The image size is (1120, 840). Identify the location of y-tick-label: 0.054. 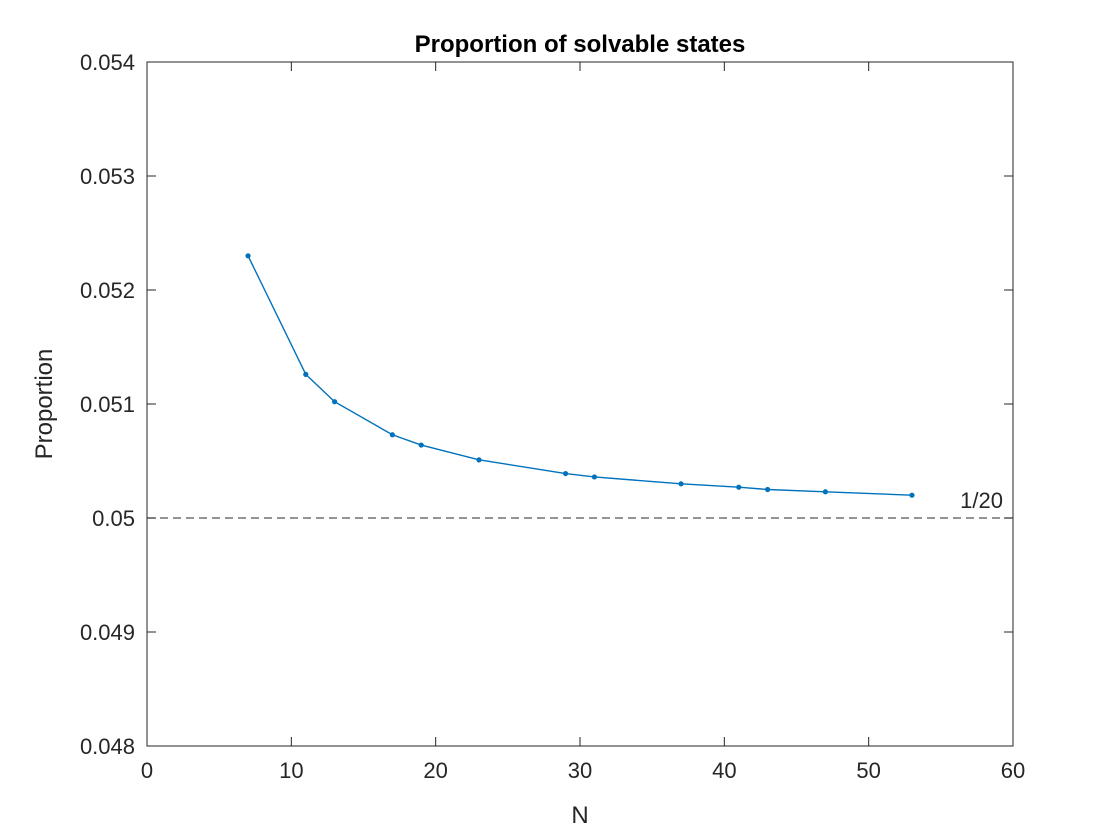
(107, 62).